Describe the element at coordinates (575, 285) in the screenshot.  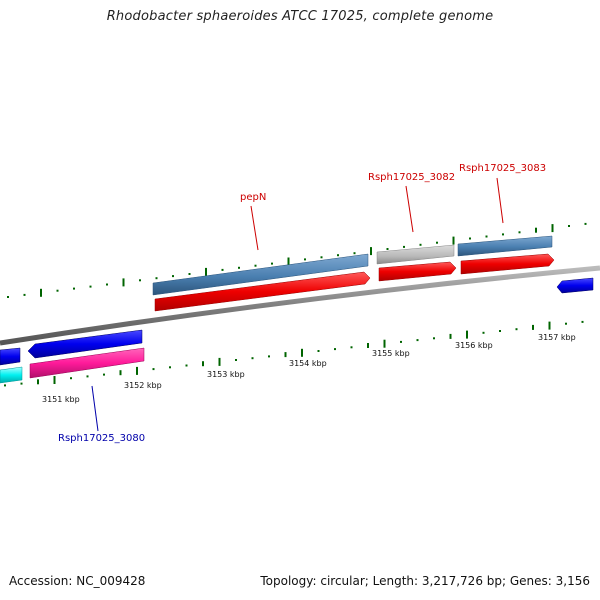
I see `reverse-cds-right-edge` at that location.